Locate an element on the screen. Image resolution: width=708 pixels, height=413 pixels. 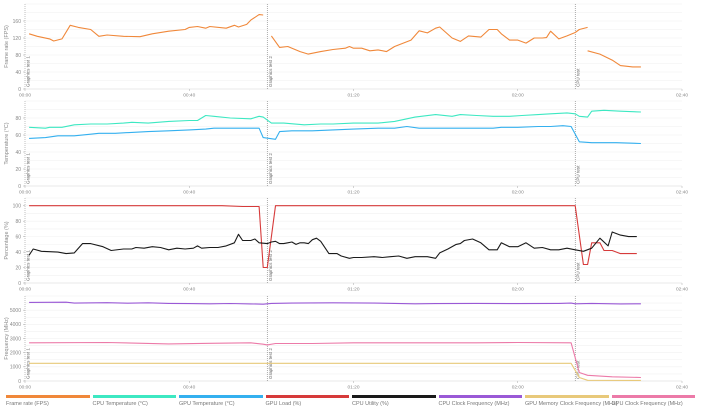
y-tick-label: 1000 is located at coordinates (15, 368).